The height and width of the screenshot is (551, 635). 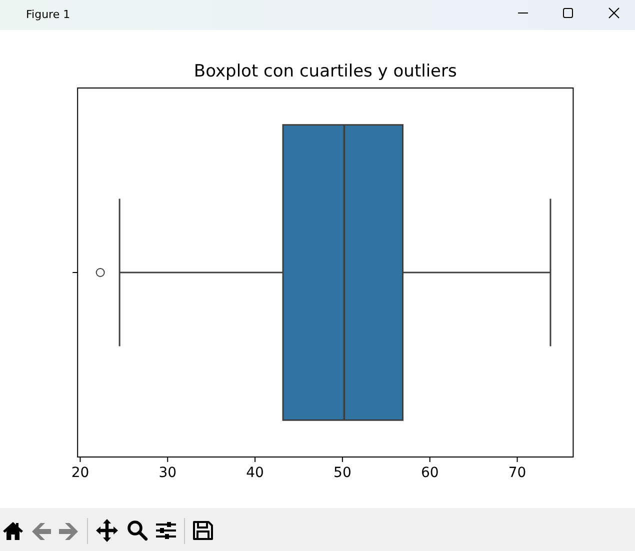 I want to click on x-tick-label: 40, so click(x=255, y=473).